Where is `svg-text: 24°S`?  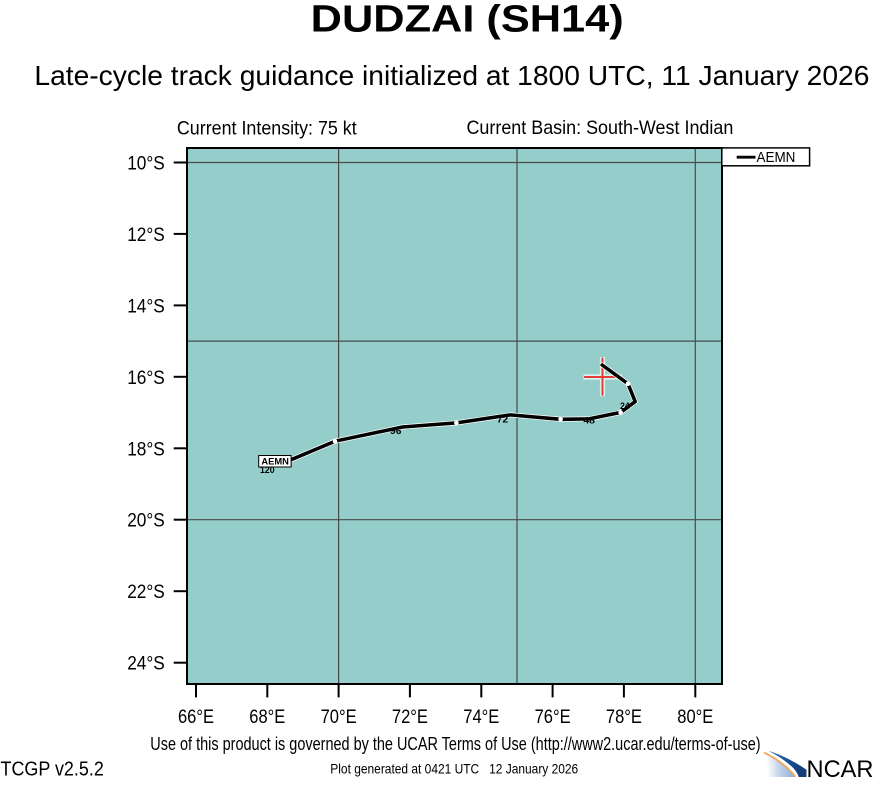
svg-text: 24°S is located at coordinates (146, 664).